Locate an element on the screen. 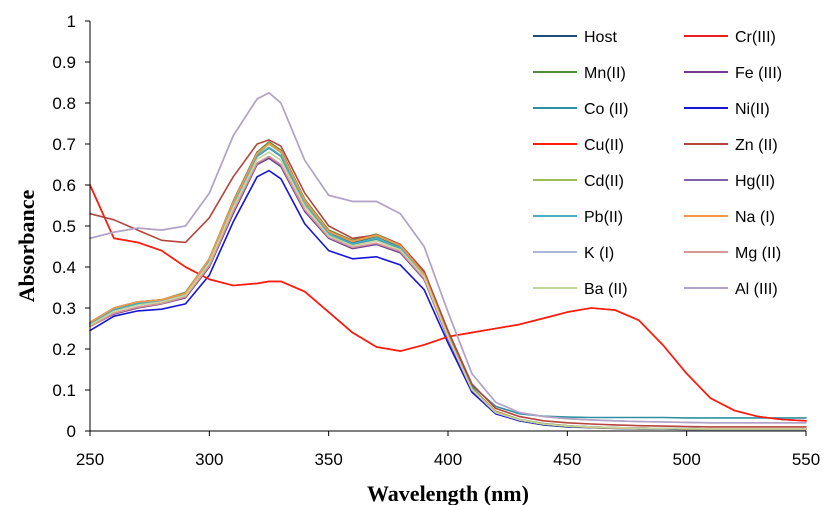 The width and height of the screenshot is (823, 505). legend-label-hg-ii: Hg(II) is located at coordinates (755, 181).